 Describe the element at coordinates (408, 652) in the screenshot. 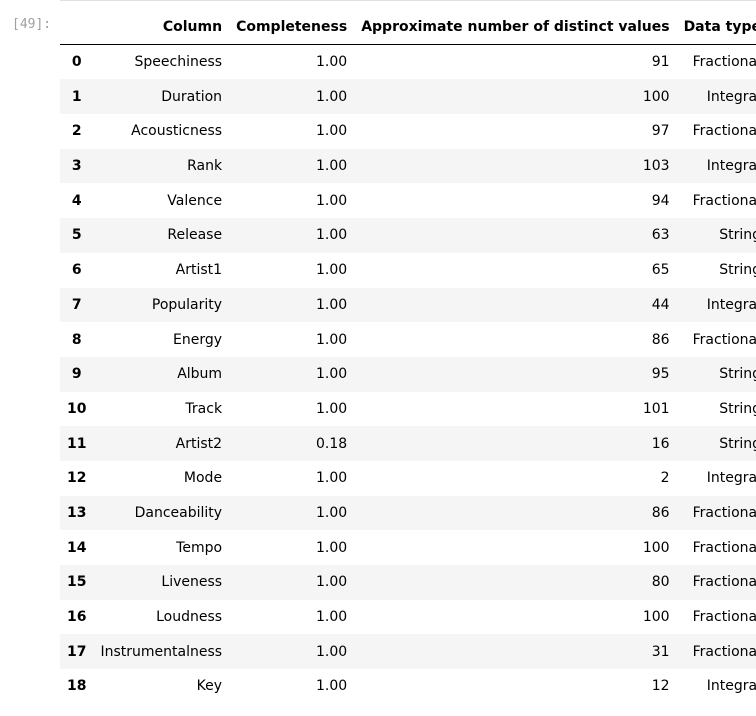

I see `table-row: 17 Instrumentalness 1.00 31 Fractional` at that location.